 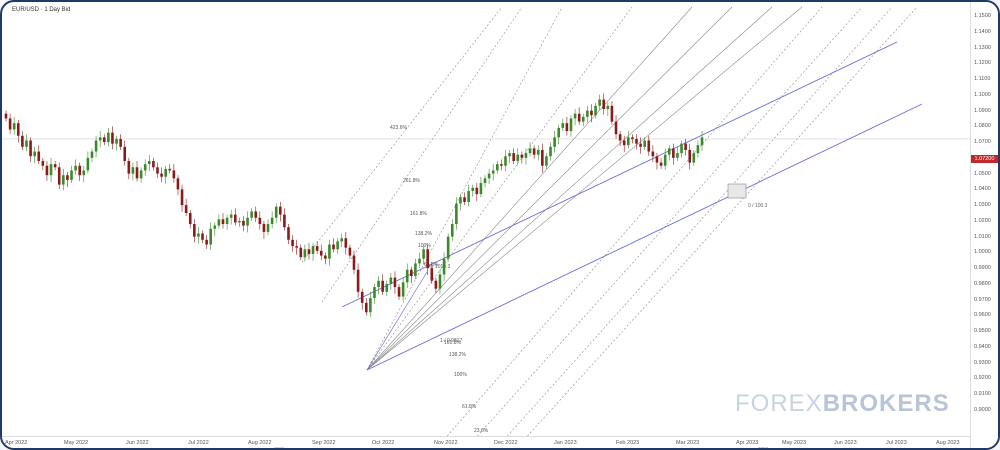 What do you see at coordinates (982, 16) in the screenshot?
I see `price-tick-label: 1.1500` at bounding box center [982, 16].